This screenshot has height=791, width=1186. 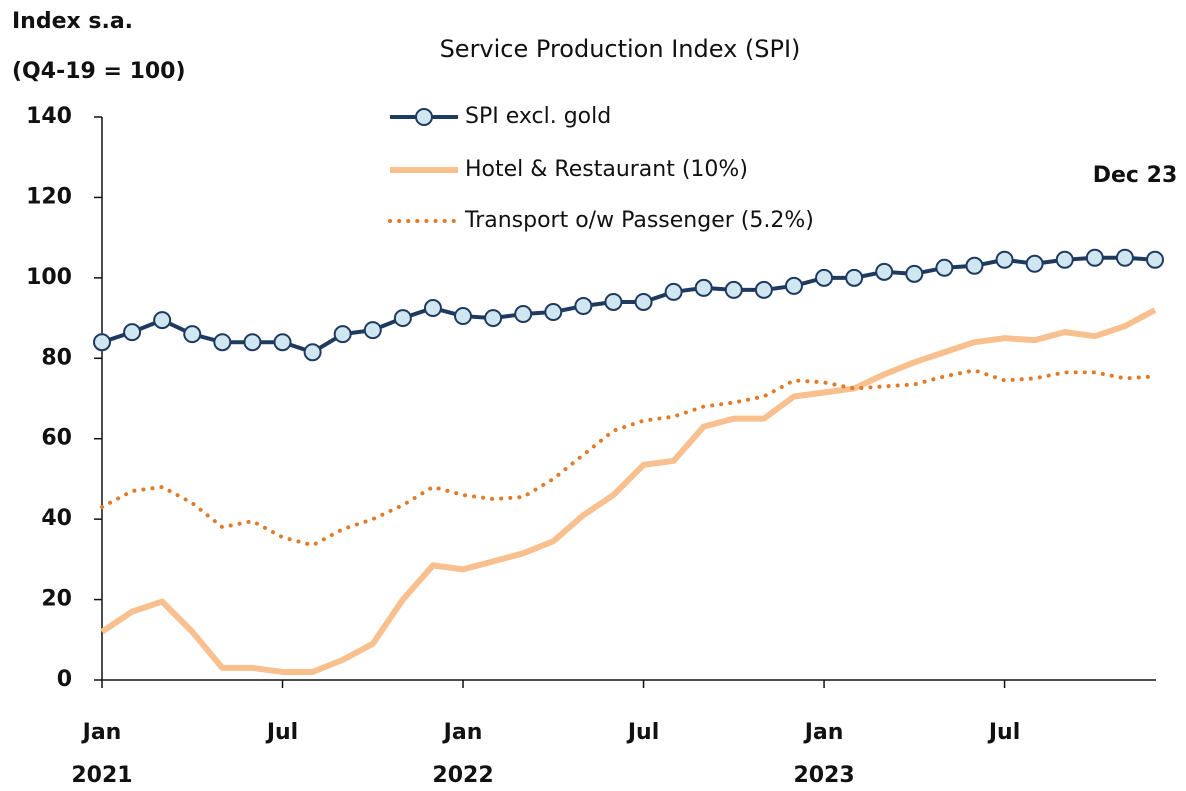 What do you see at coordinates (56, 357) in the screenshot?
I see `y-tick-label: 80` at bounding box center [56, 357].